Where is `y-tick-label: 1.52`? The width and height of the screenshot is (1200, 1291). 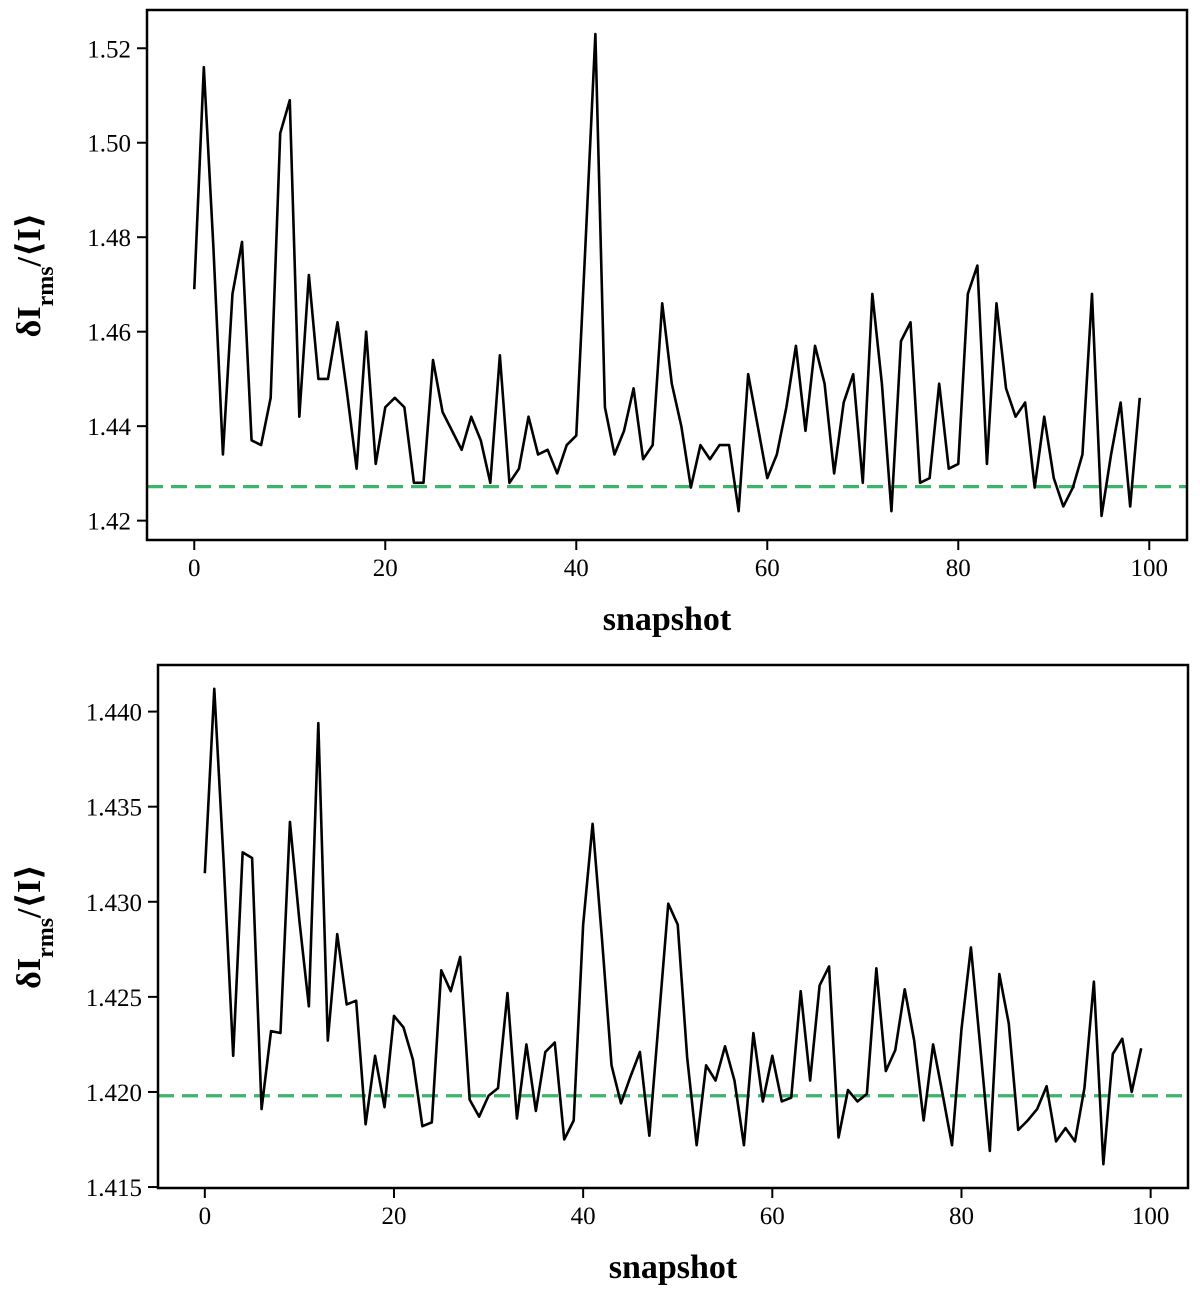 y-tick-label: 1.52 is located at coordinates (109, 49).